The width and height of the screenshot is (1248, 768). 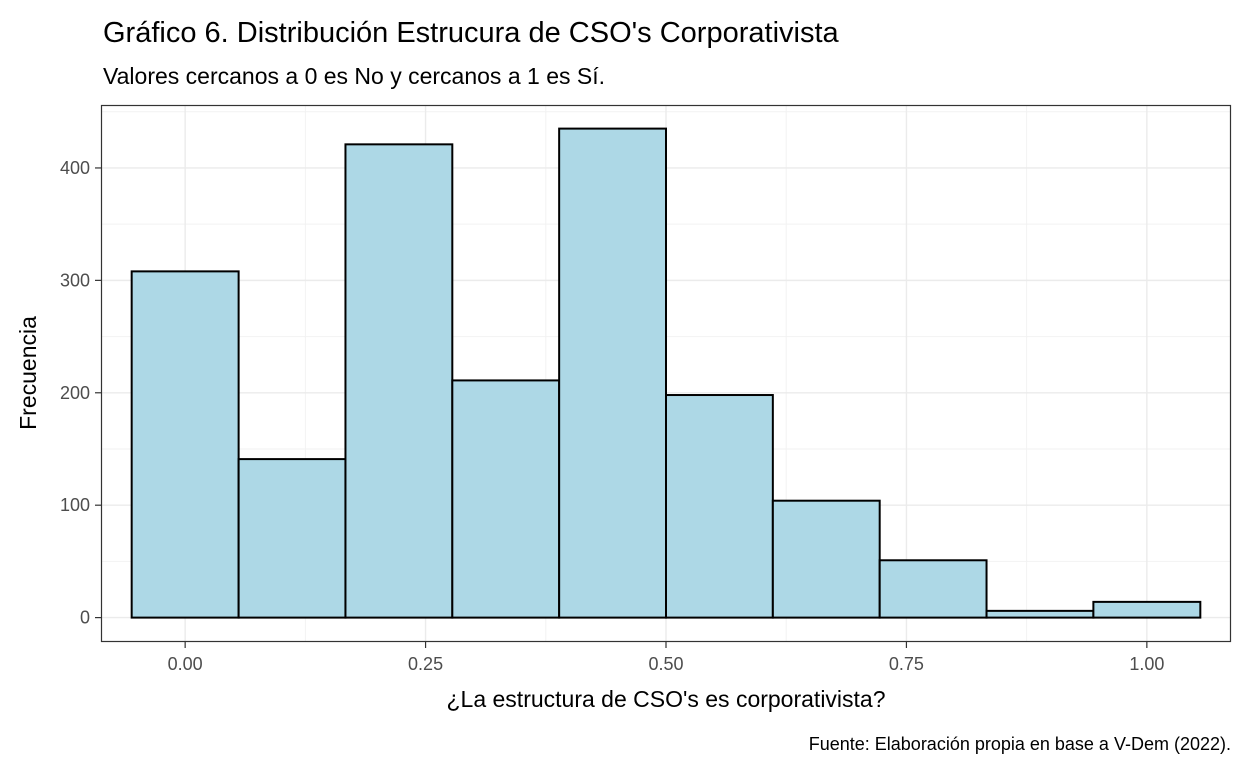 I want to click on y-tick-label: 400, so click(x=75, y=168).